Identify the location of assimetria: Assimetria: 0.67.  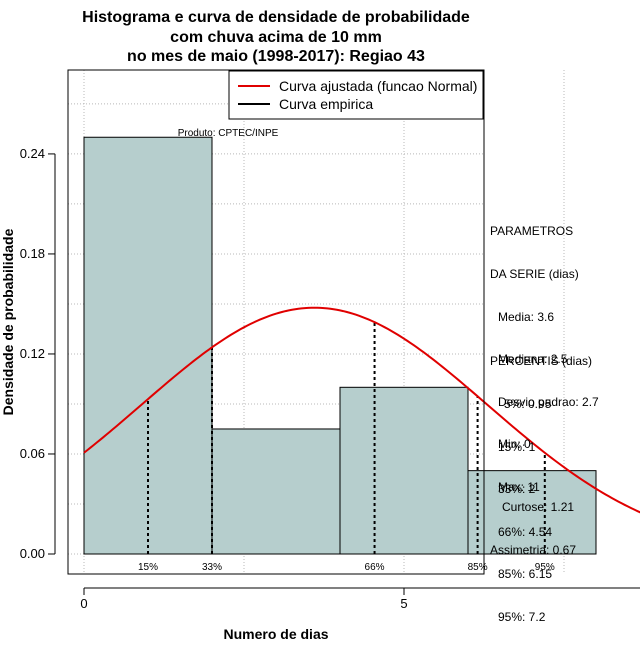
(533, 550).